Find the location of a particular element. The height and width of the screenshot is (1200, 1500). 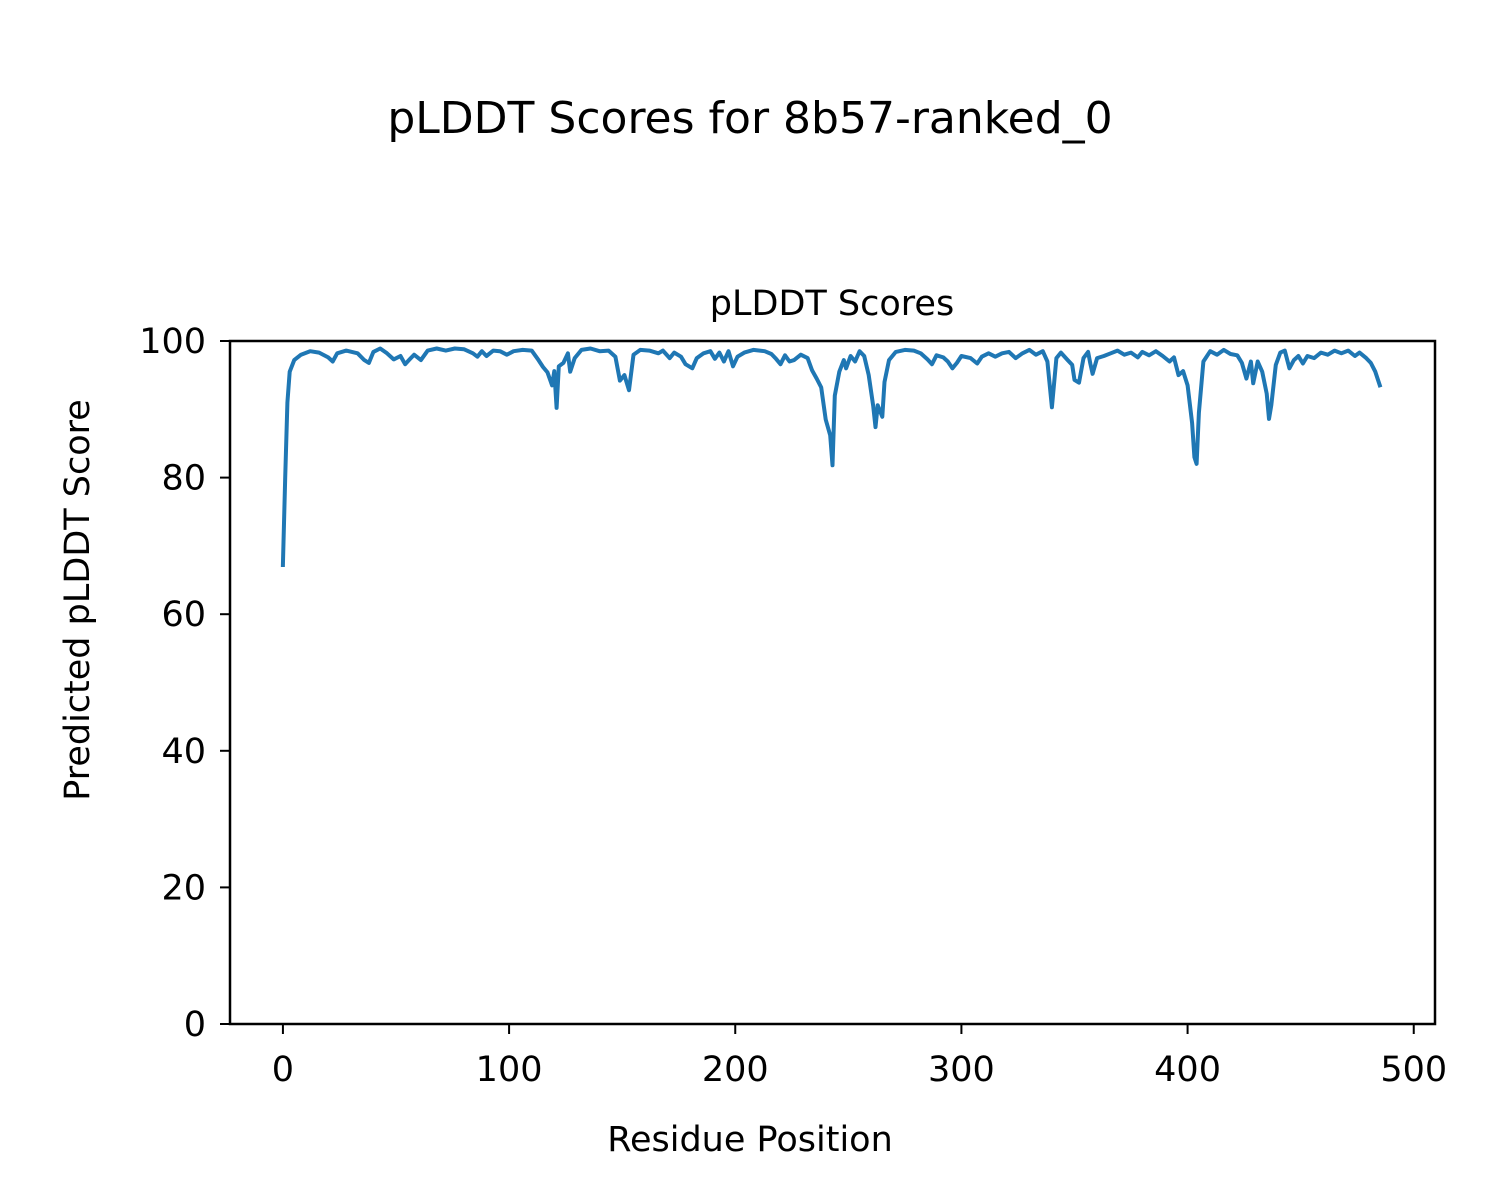

y-tick-label: 100 is located at coordinates (172, 342).